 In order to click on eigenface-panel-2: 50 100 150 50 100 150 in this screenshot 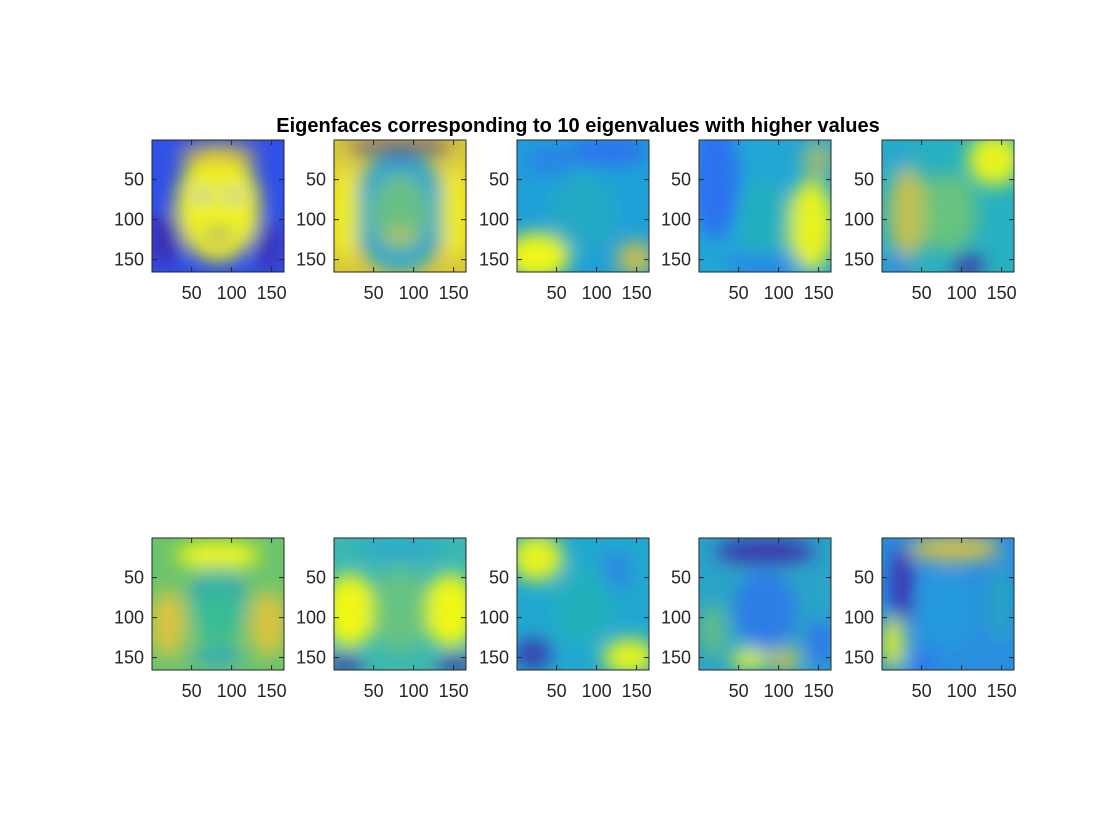, I will do `click(382, 221)`.